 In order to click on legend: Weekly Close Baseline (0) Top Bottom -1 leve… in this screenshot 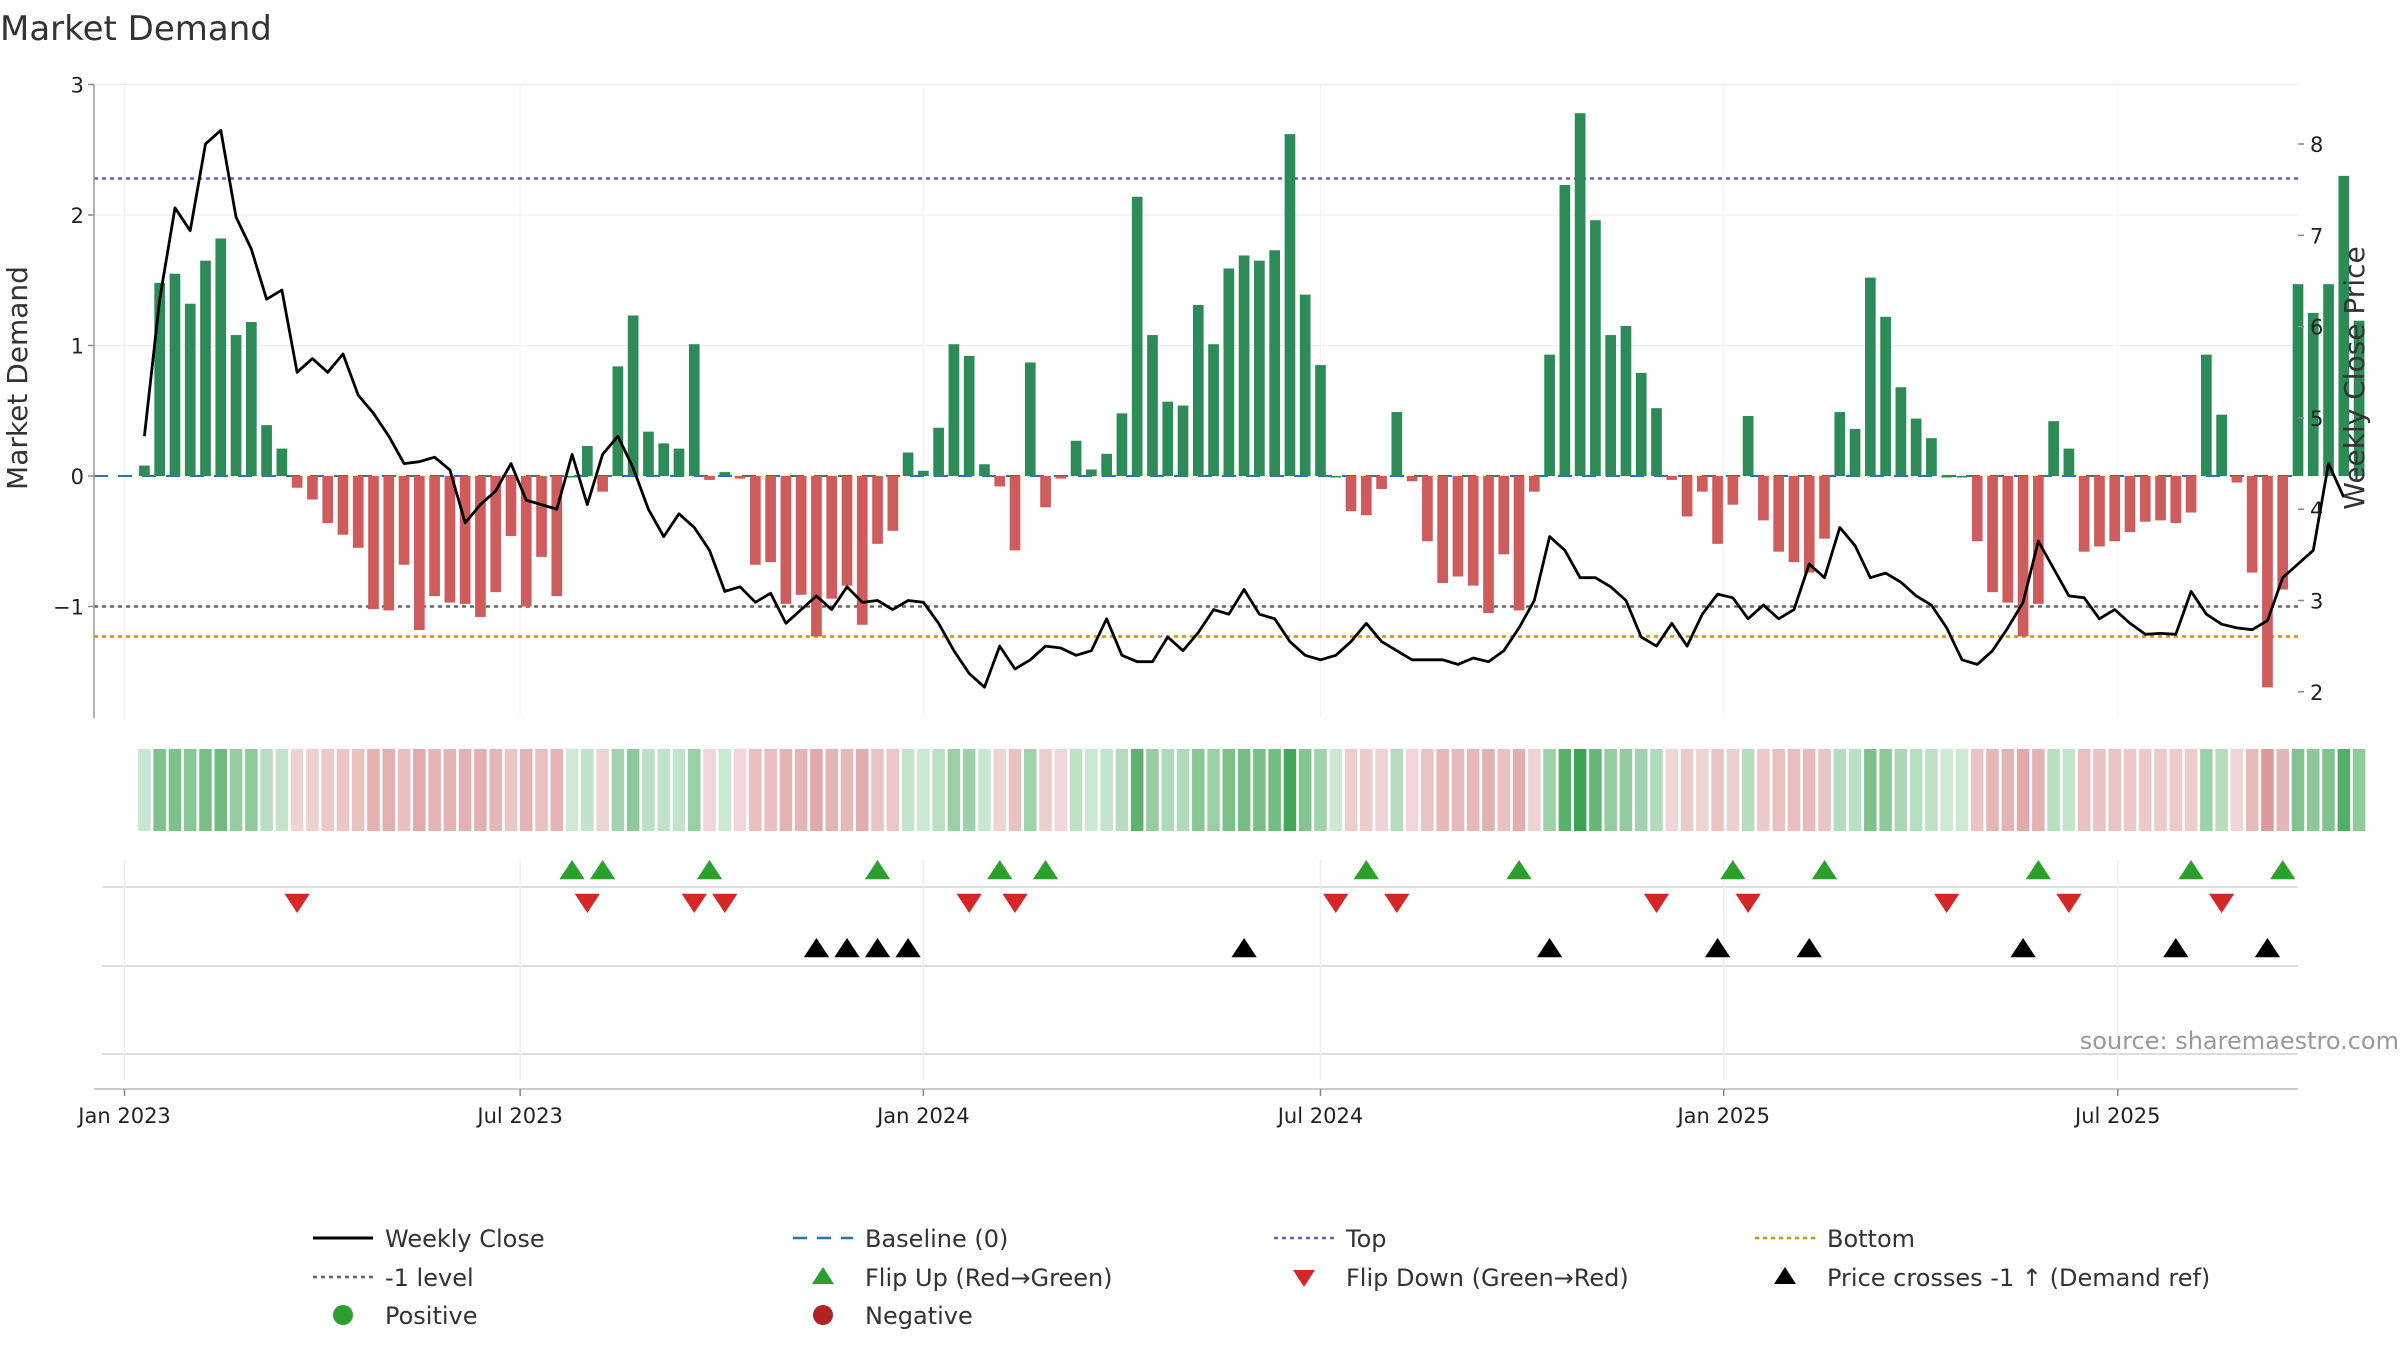, I will do `click(1261, 1277)`.